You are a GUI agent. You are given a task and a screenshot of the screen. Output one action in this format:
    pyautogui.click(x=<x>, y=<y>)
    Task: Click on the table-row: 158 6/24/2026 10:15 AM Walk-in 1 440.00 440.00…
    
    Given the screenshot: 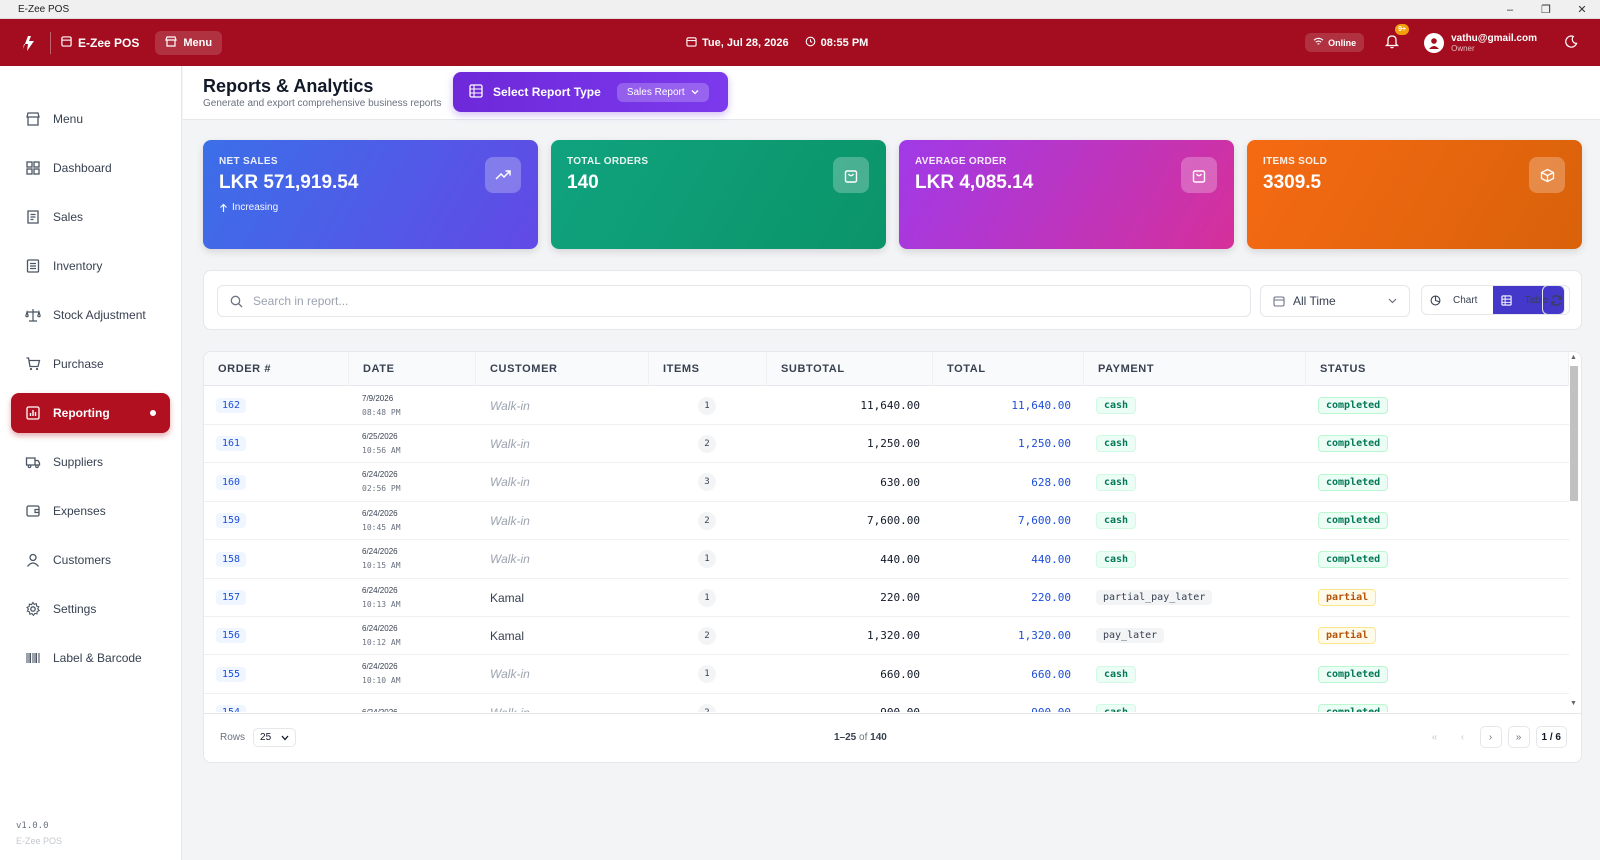 What is the action you would take?
    pyautogui.click(x=886, y=559)
    